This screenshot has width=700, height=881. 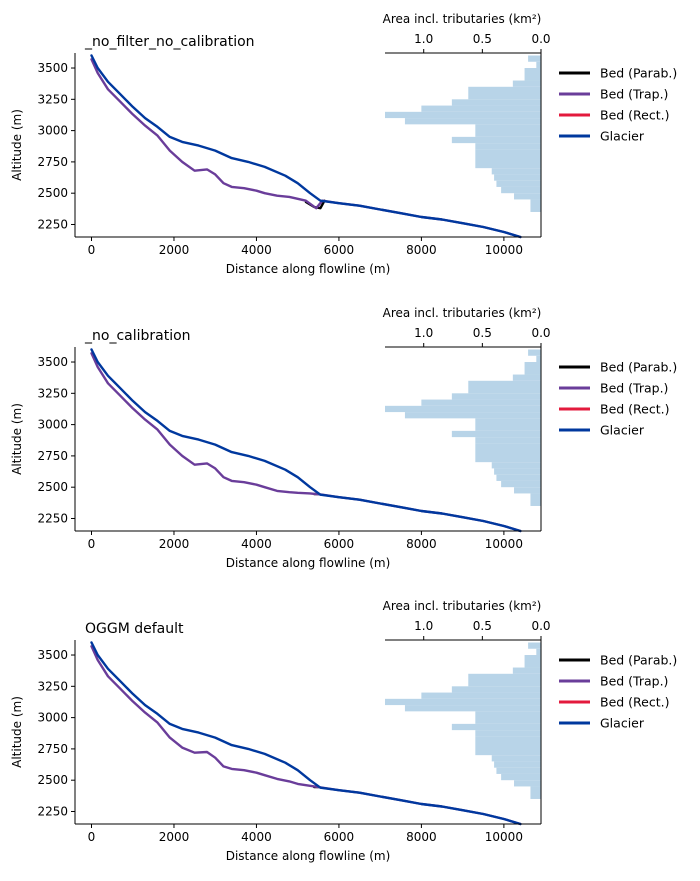 What do you see at coordinates (52, 686) in the screenshot?
I see `y-tick-label: 3250` at bounding box center [52, 686].